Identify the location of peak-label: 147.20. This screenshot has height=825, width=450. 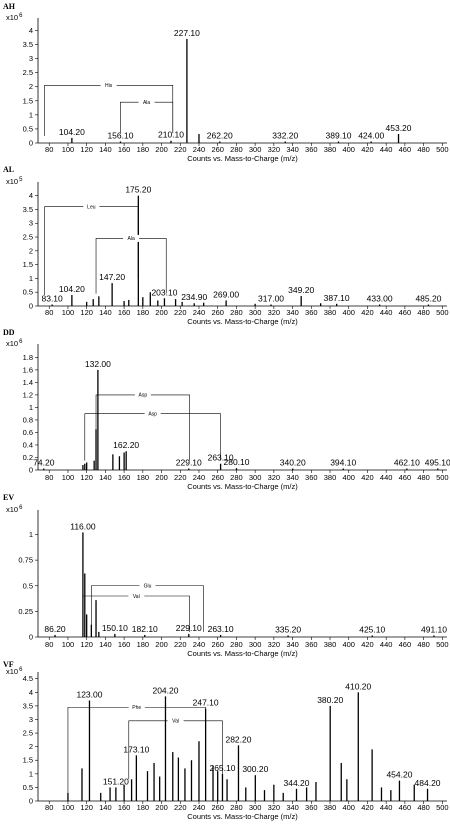
(112, 277).